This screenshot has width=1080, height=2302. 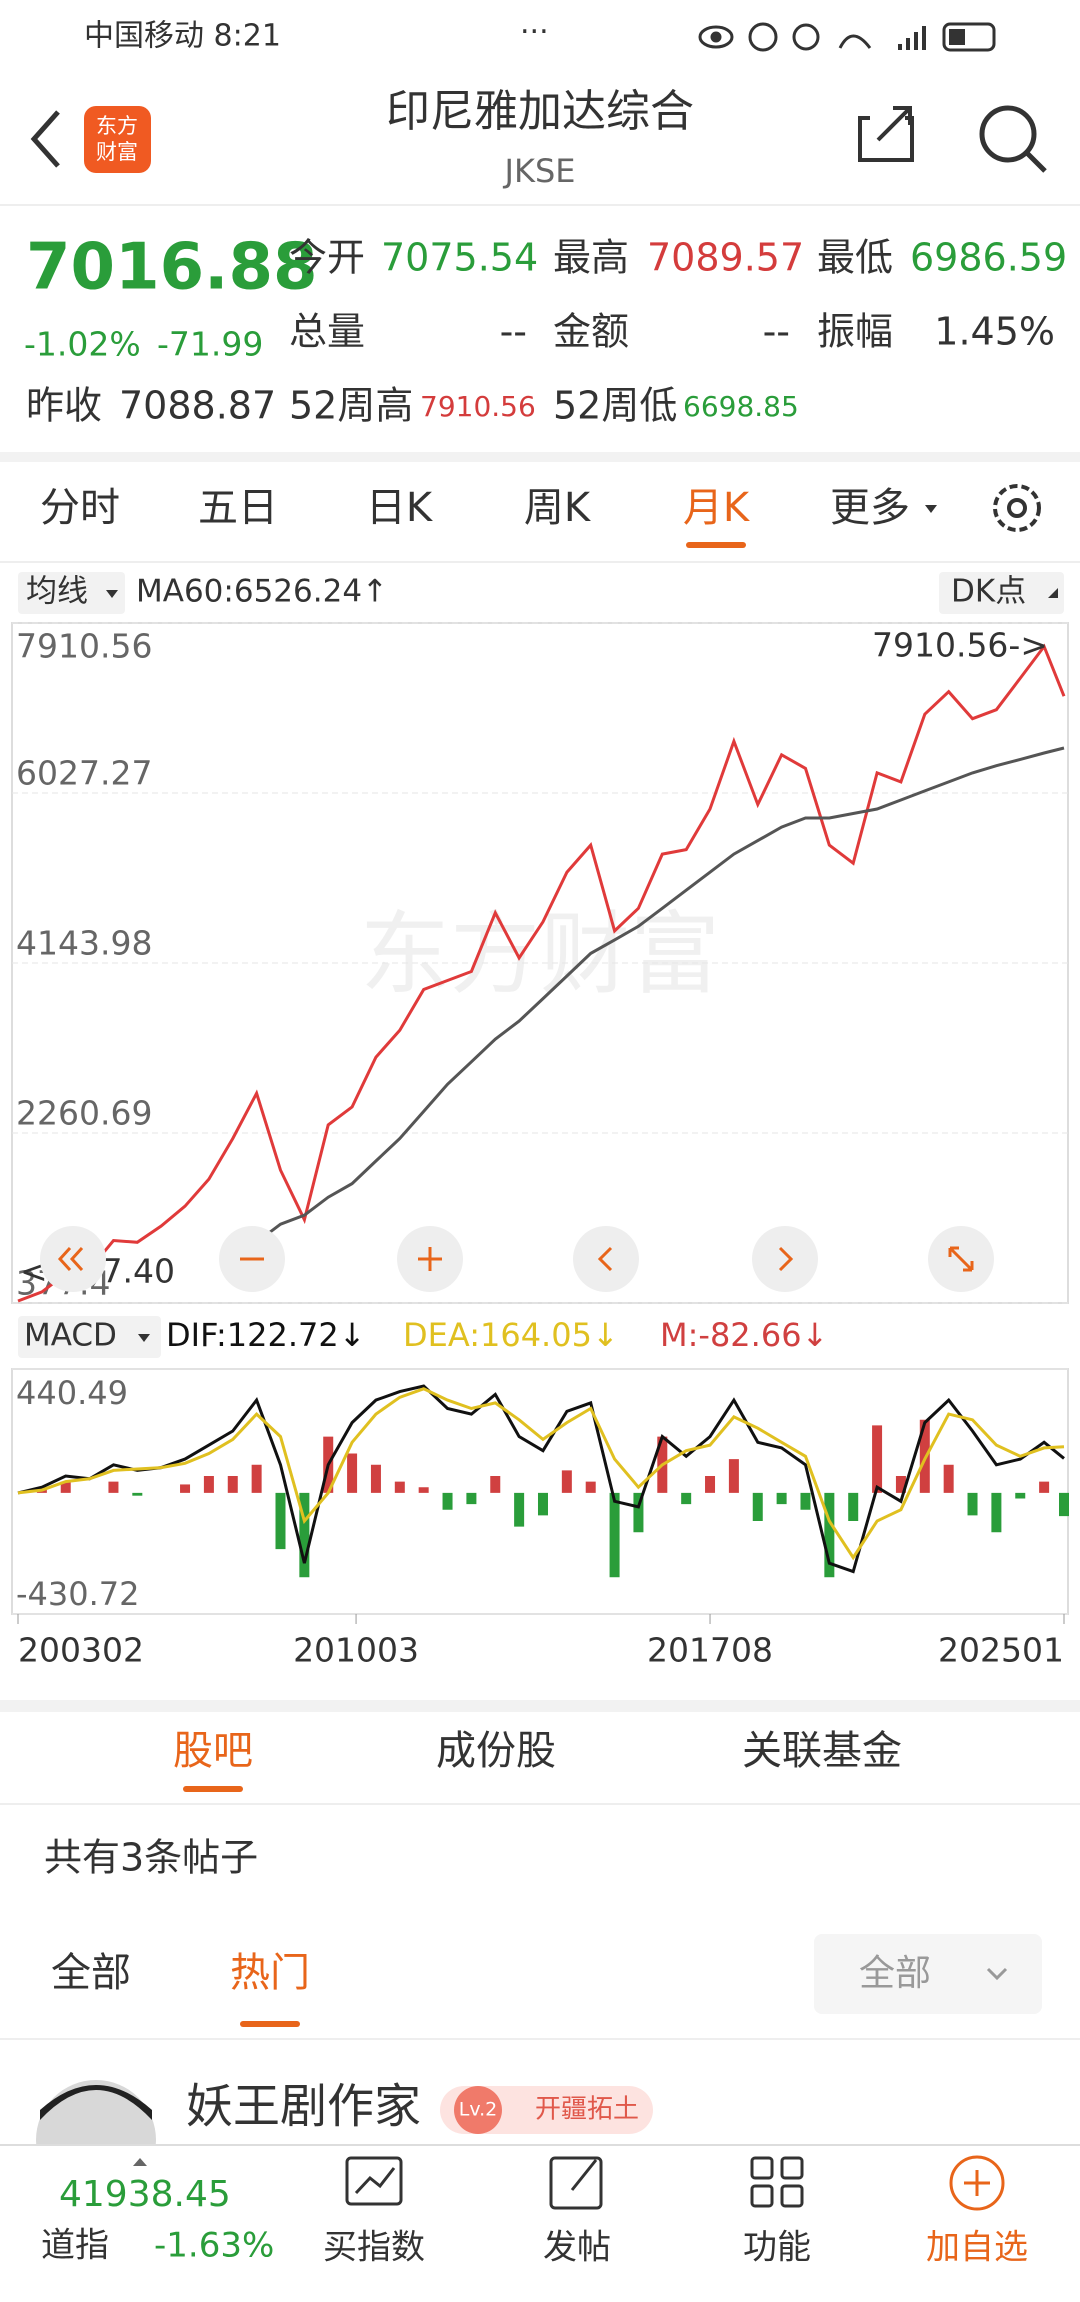 What do you see at coordinates (977, 2248) in the screenshot?
I see `bottom-item: 加自选` at bounding box center [977, 2248].